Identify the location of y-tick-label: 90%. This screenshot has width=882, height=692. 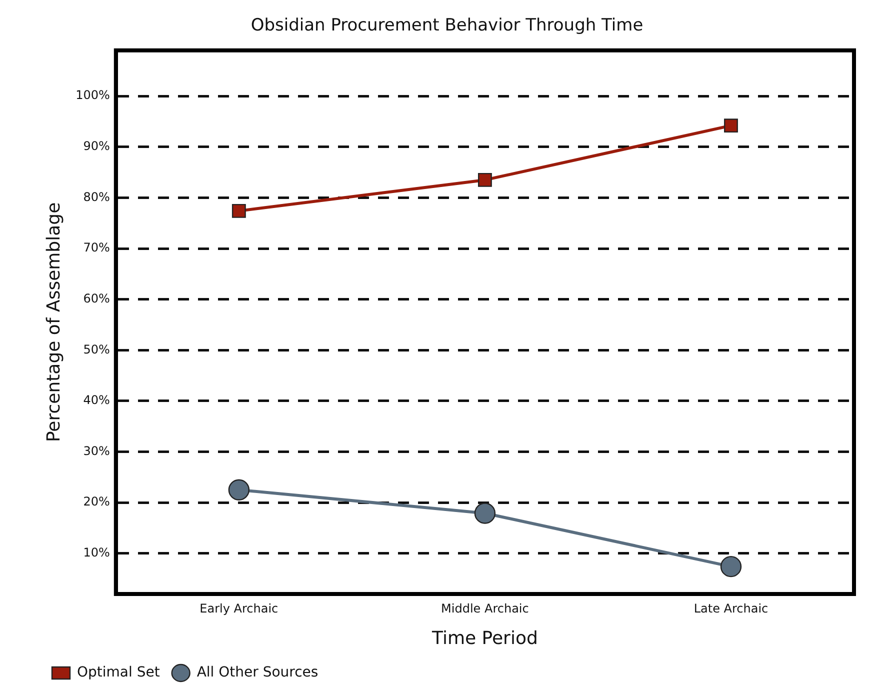
(96, 146).